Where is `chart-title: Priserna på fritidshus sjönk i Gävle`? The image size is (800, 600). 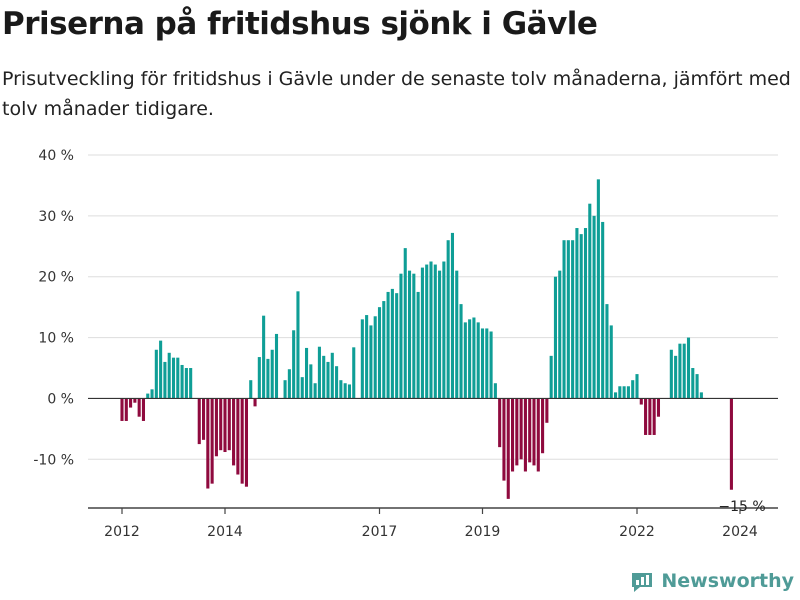
chart-title: Priserna på fritidshus sjönk i Gävle is located at coordinates (300, 24).